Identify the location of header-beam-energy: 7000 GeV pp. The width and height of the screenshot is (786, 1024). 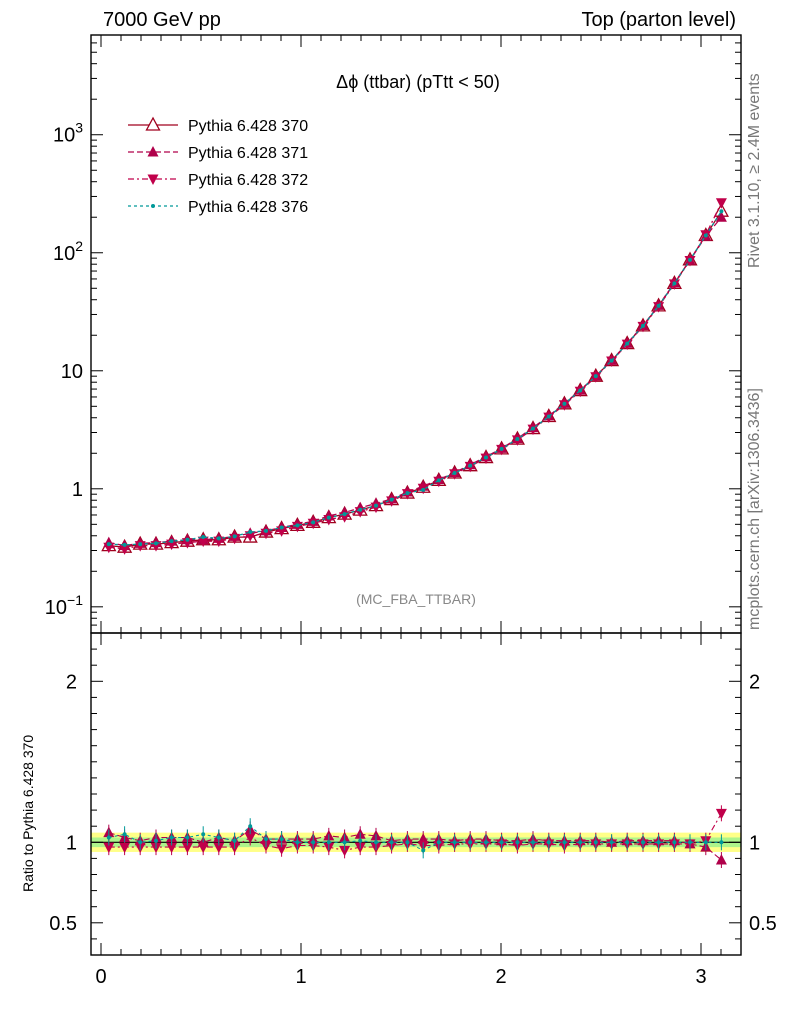
(162, 20).